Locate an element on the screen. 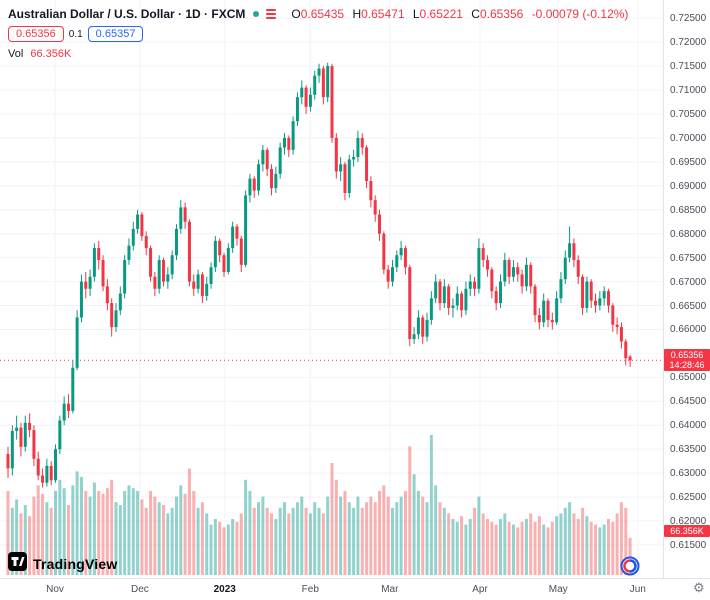 Image resolution: width=710 pixels, height=600 pixels. low-value: 0.65221 is located at coordinates (441, 14).